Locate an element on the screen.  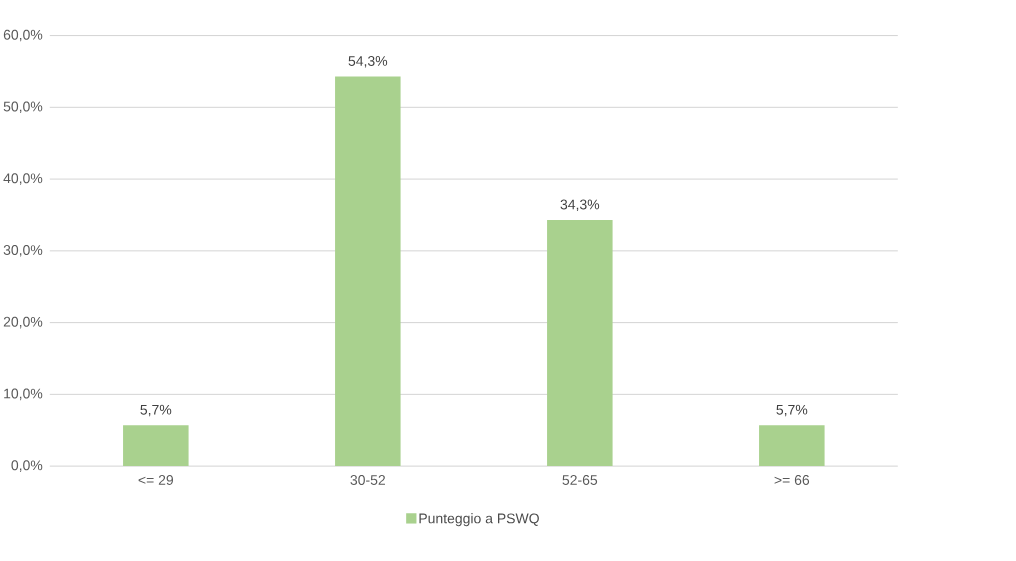
data-label: 54,3% is located at coordinates (368, 62).